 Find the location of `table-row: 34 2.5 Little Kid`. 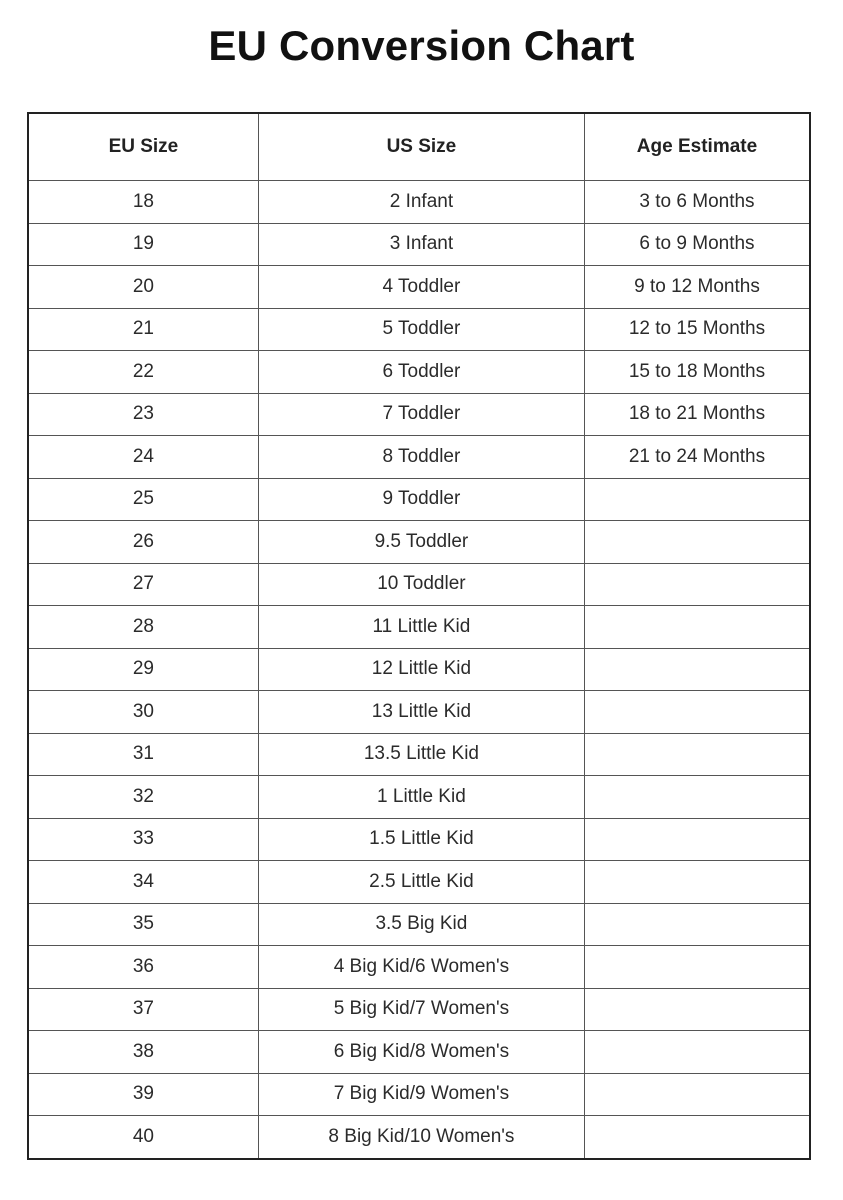

table-row: 34 2.5 Little Kid is located at coordinates (419, 882).